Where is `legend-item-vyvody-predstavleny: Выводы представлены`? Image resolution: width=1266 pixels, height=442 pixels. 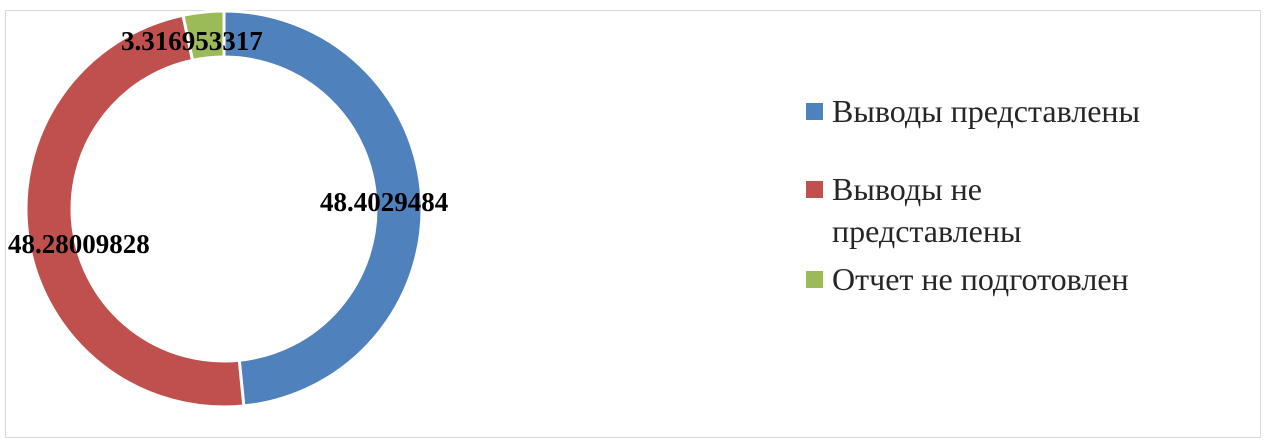 legend-item-vyvody-predstavleny: Выводы представлены is located at coordinates (973, 111).